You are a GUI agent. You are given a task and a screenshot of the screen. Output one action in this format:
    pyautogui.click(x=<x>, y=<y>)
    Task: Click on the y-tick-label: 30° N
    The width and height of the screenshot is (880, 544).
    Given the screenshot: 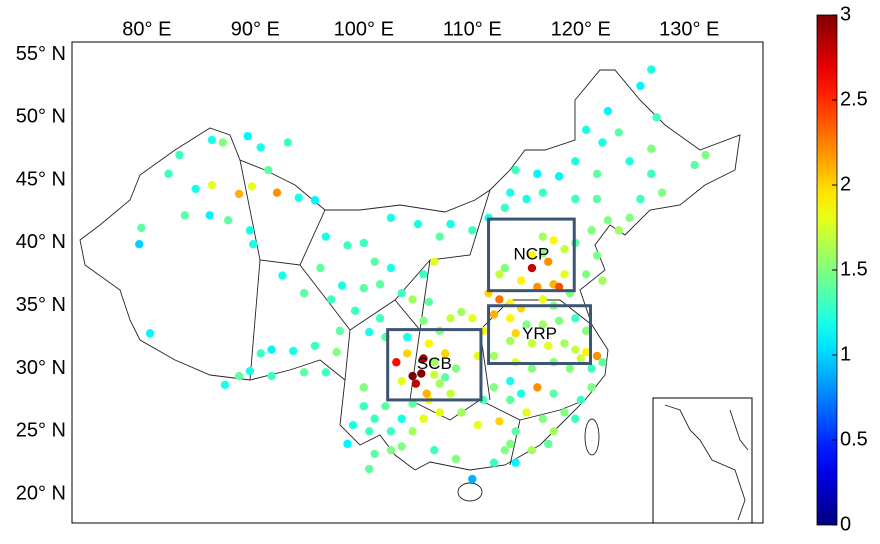 What is the action you would take?
    pyautogui.click(x=41, y=368)
    